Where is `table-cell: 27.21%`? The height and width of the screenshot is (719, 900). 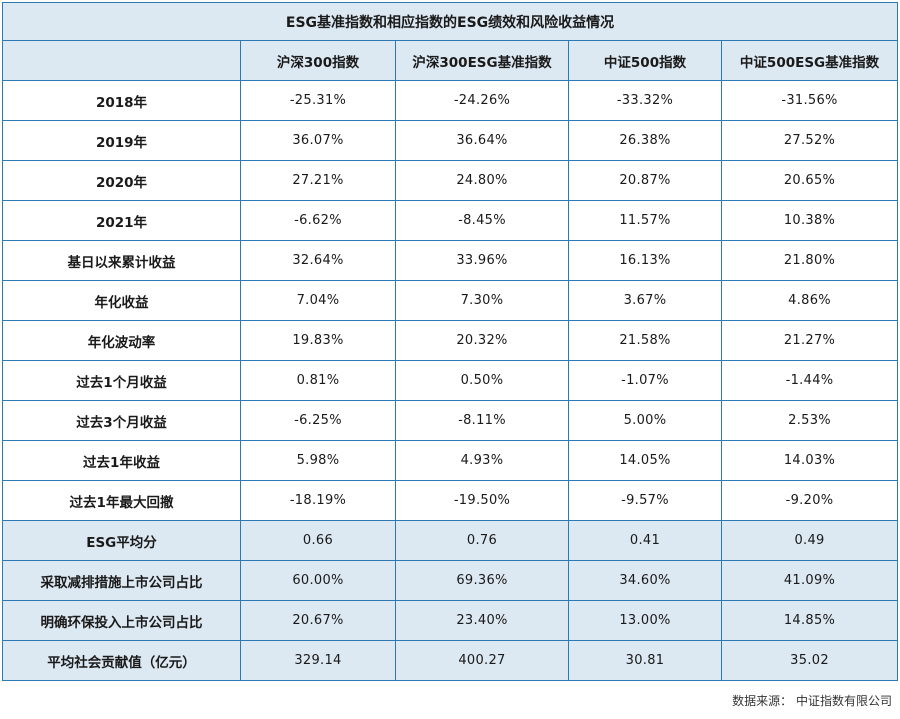
table-cell: 27.21% is located at coordinates (318, 180).